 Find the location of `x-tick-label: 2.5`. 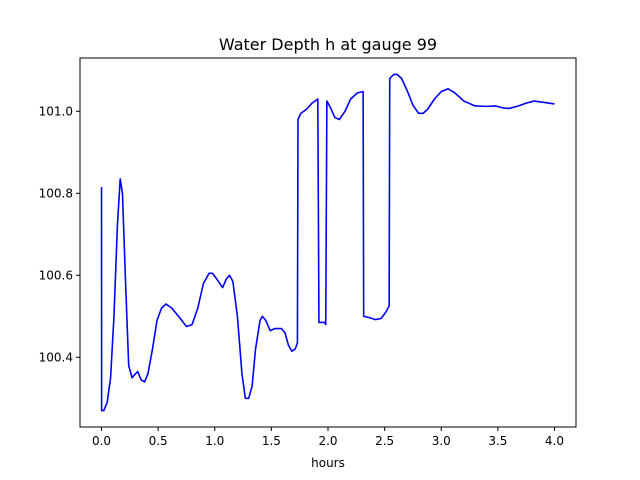

x-tick-label: 2.5 is located at coordinates (384, 441).